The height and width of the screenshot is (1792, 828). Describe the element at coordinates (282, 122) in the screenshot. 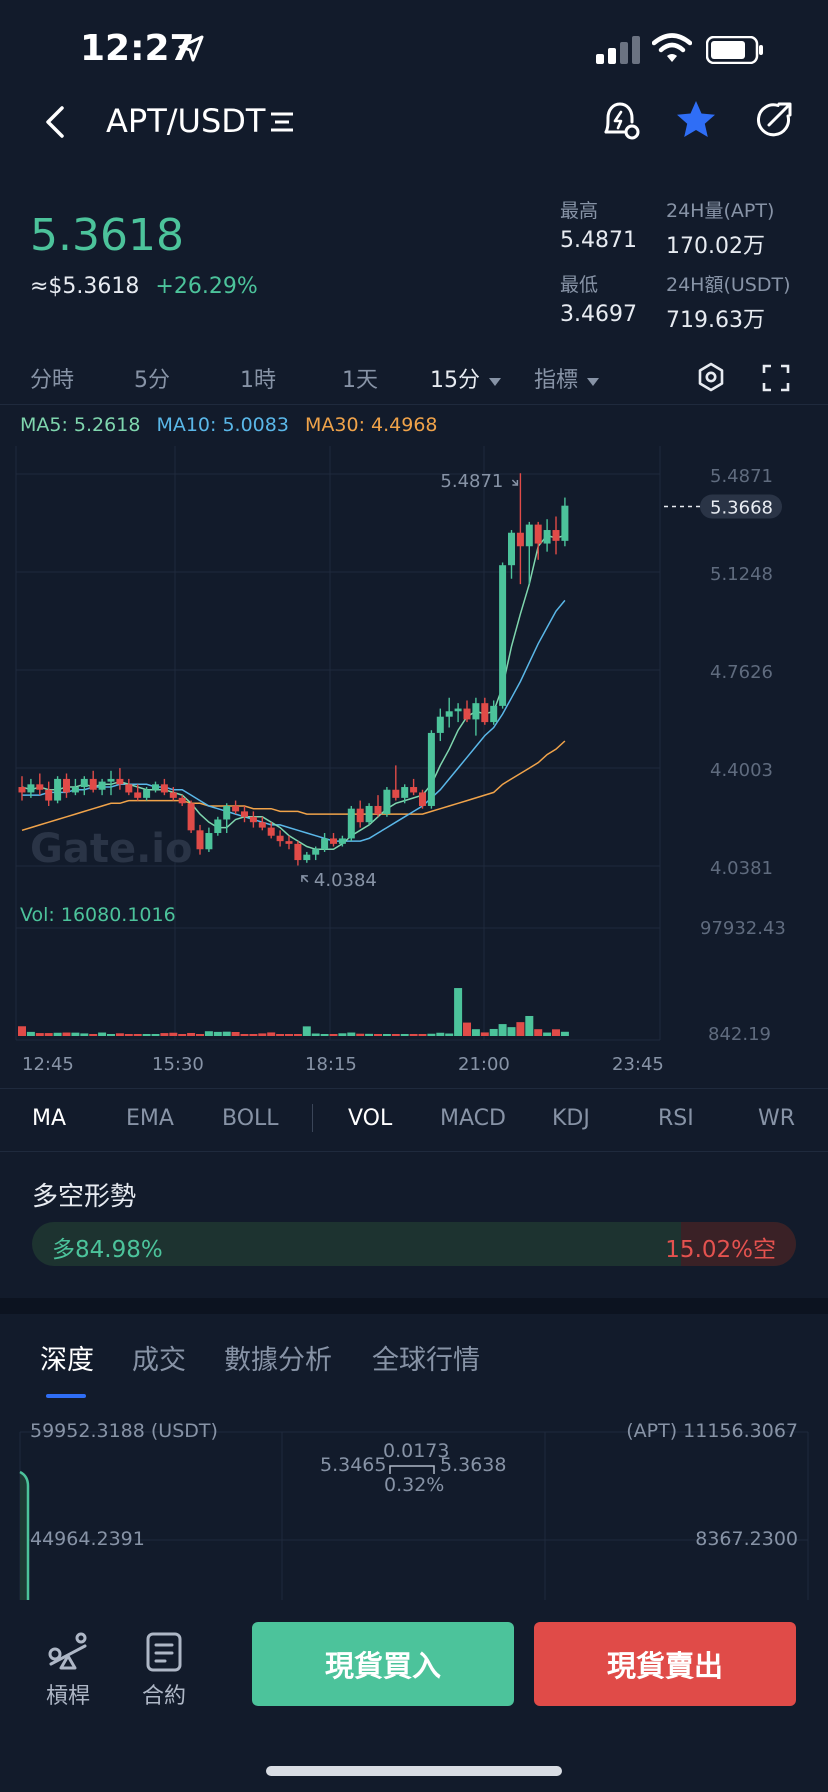

I see `pair-menu-icon` at that location.